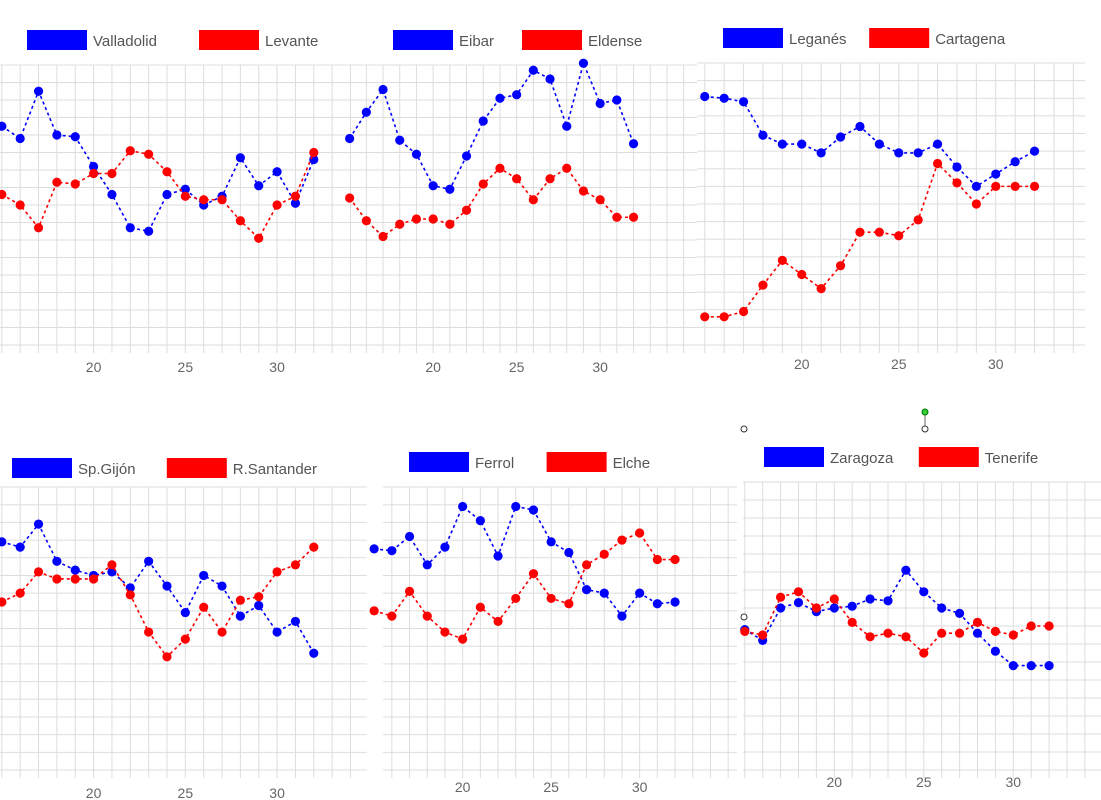  What do you see at coordinates (925, 412) in the screenshot?
I see `rotate-handle-icon` at bounding box center [925, 412].